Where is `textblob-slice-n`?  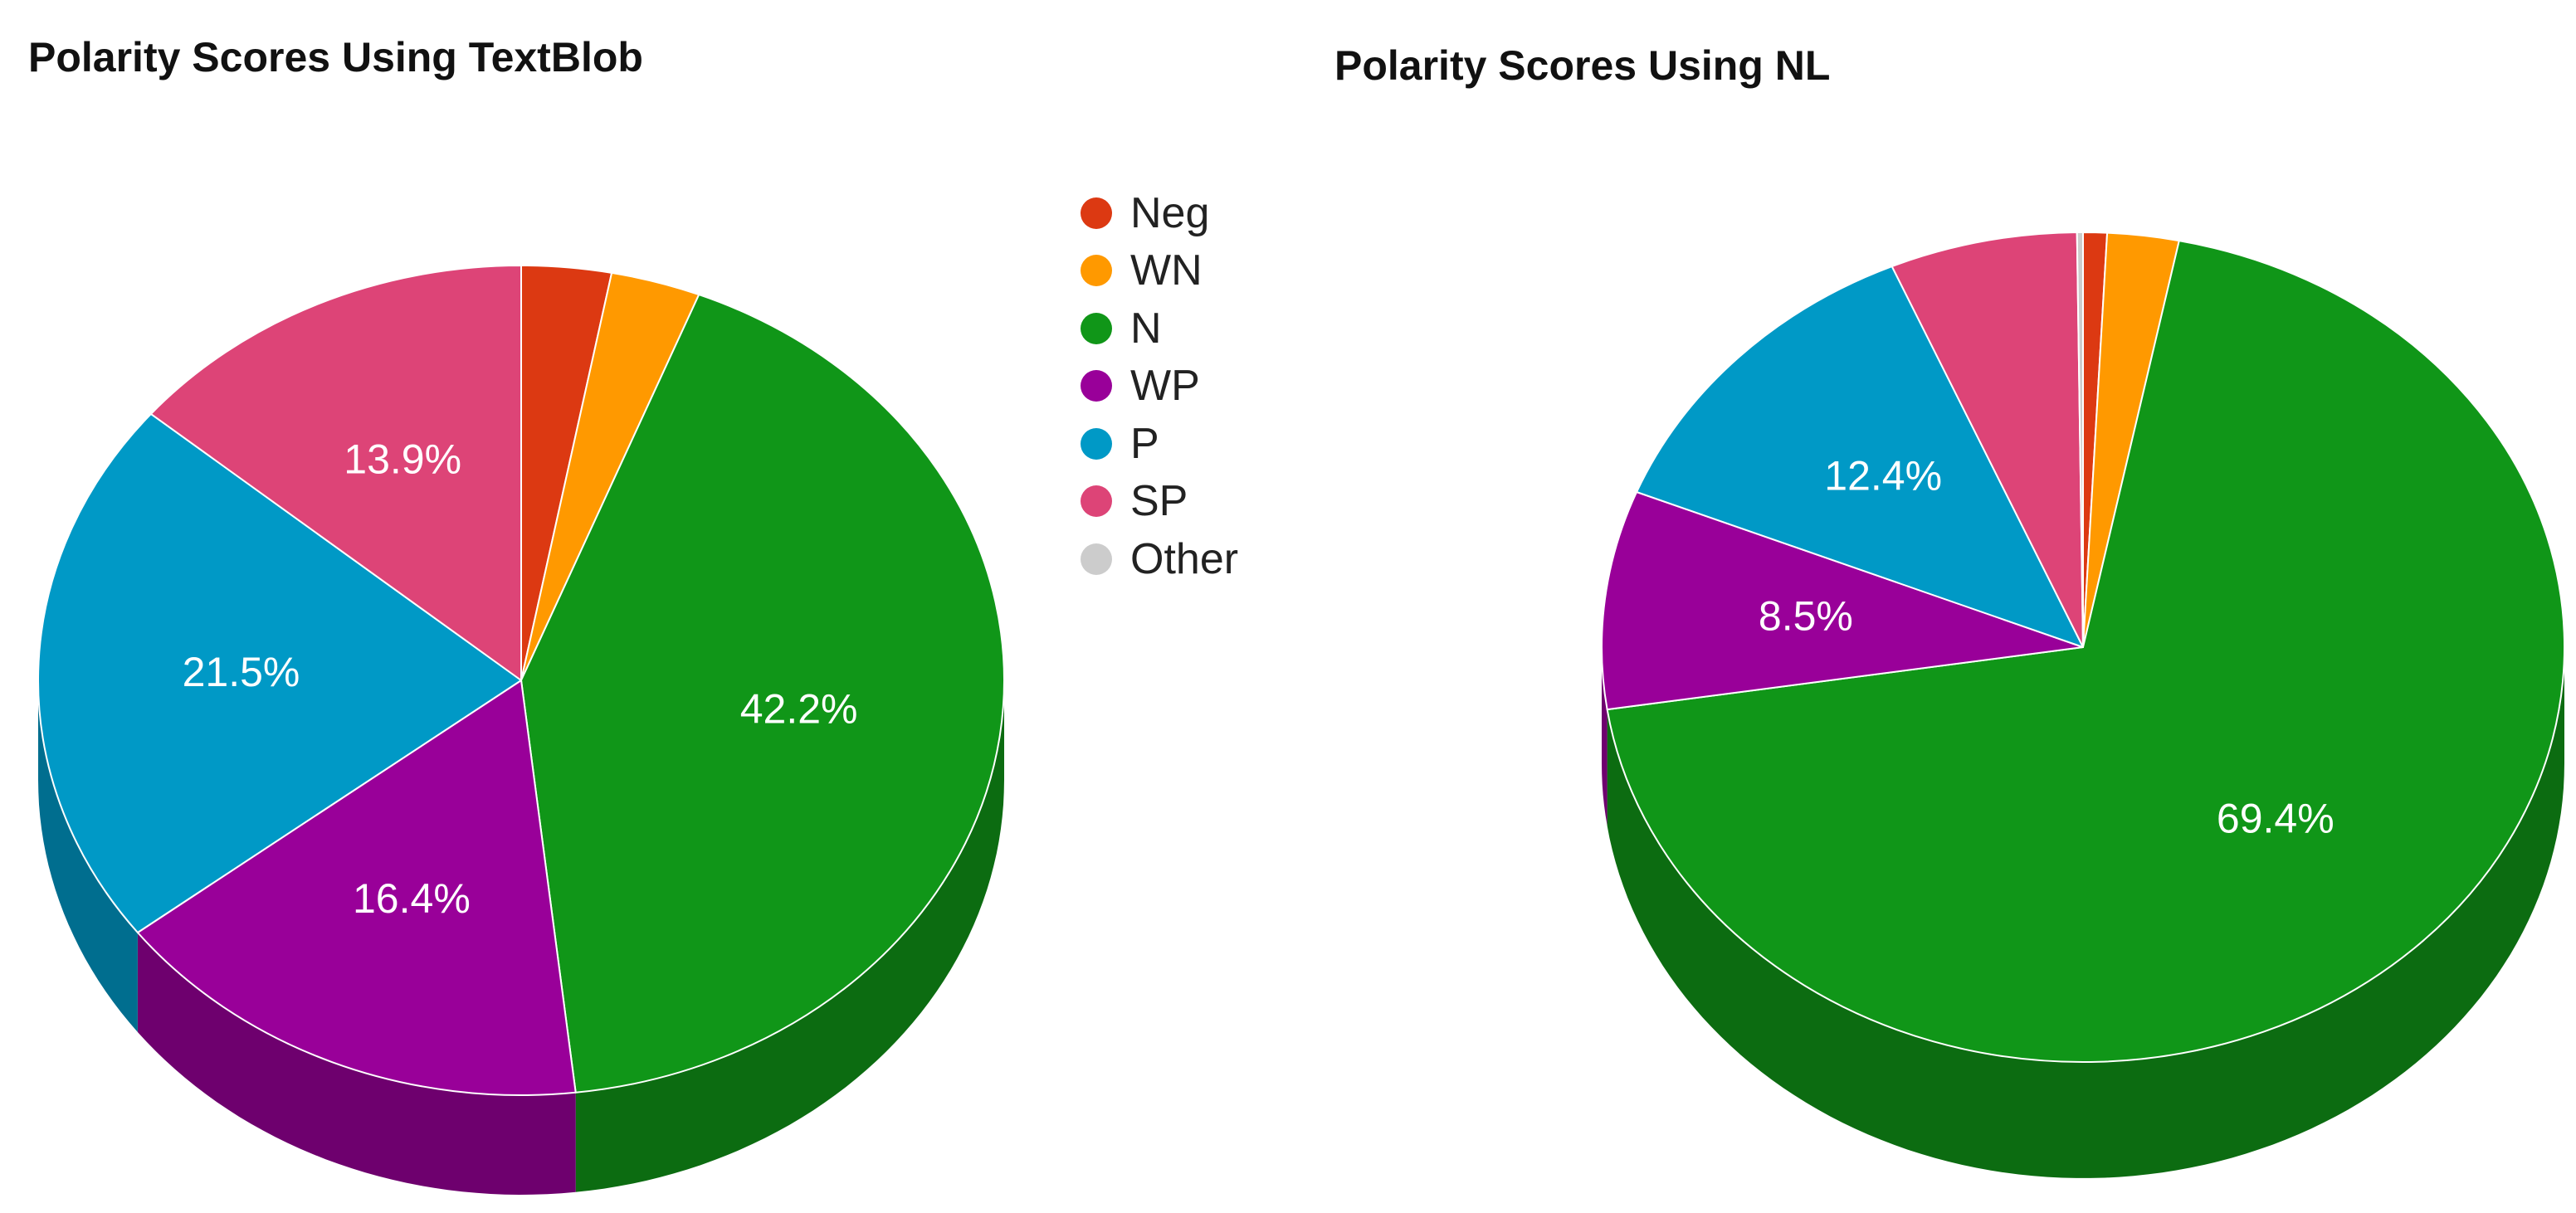 textblob-slice-n is located at coordinates (763, 694).